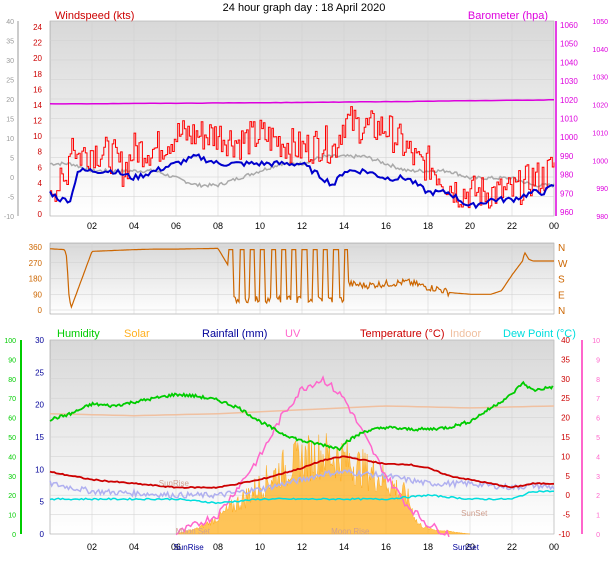 The height and width of the screenshot is (561, 608). Describe the element at coordinates (40, 183) in the screenshot. I see `y-inner-tick-label: 4` at that location.